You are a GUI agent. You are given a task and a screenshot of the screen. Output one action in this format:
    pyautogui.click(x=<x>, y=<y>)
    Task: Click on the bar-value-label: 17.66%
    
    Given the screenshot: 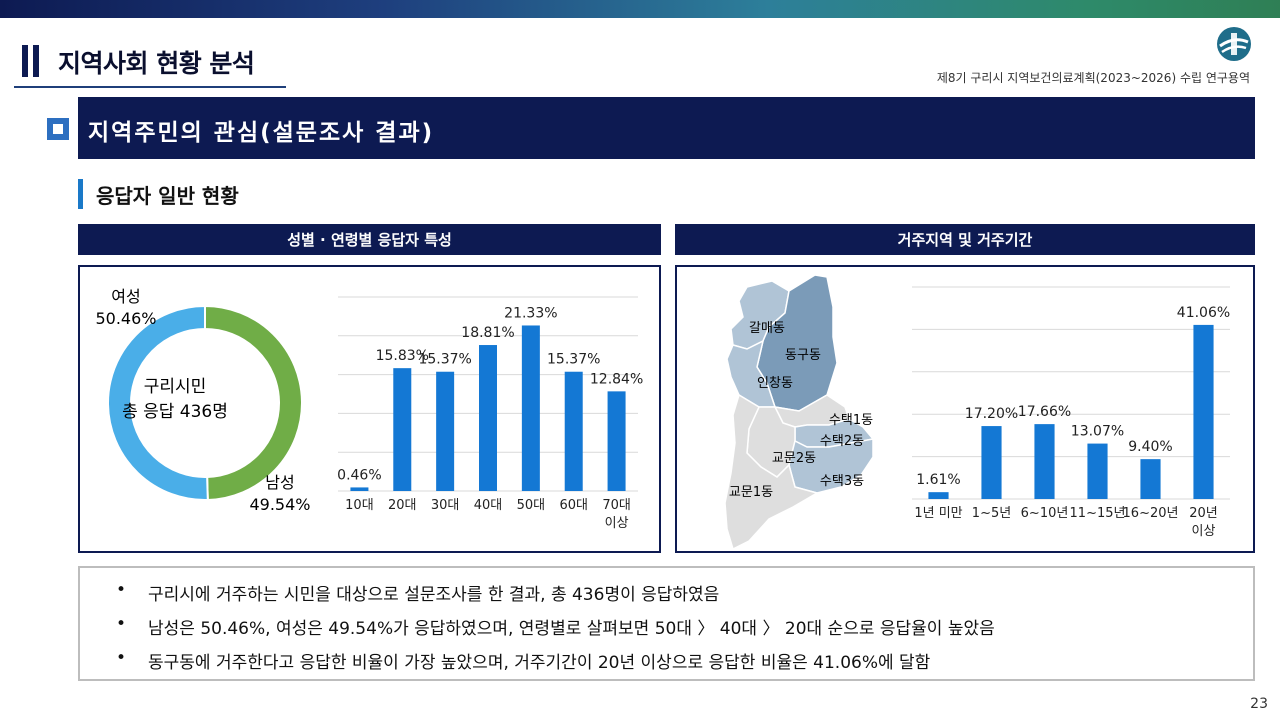 What is the action you would take?
    pyautogui.click(x=1044, y=412)
    